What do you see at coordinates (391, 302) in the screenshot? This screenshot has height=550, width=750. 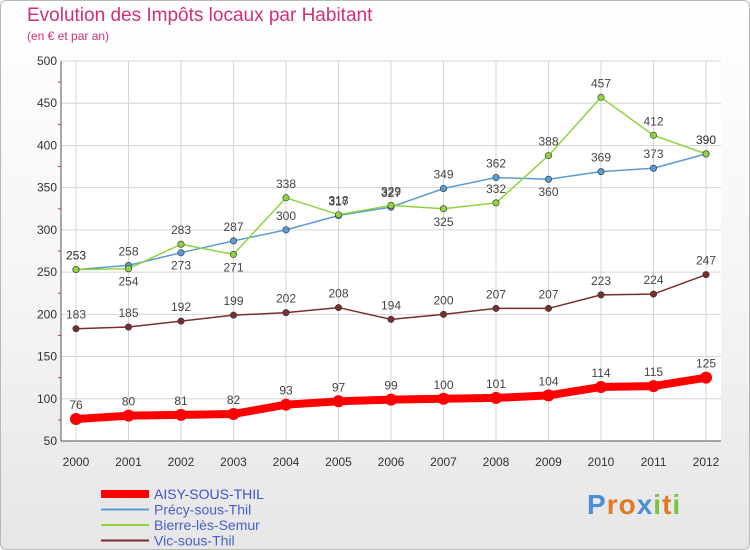 I see `series-vic-sous-thil` at bounding box center [391, 302].